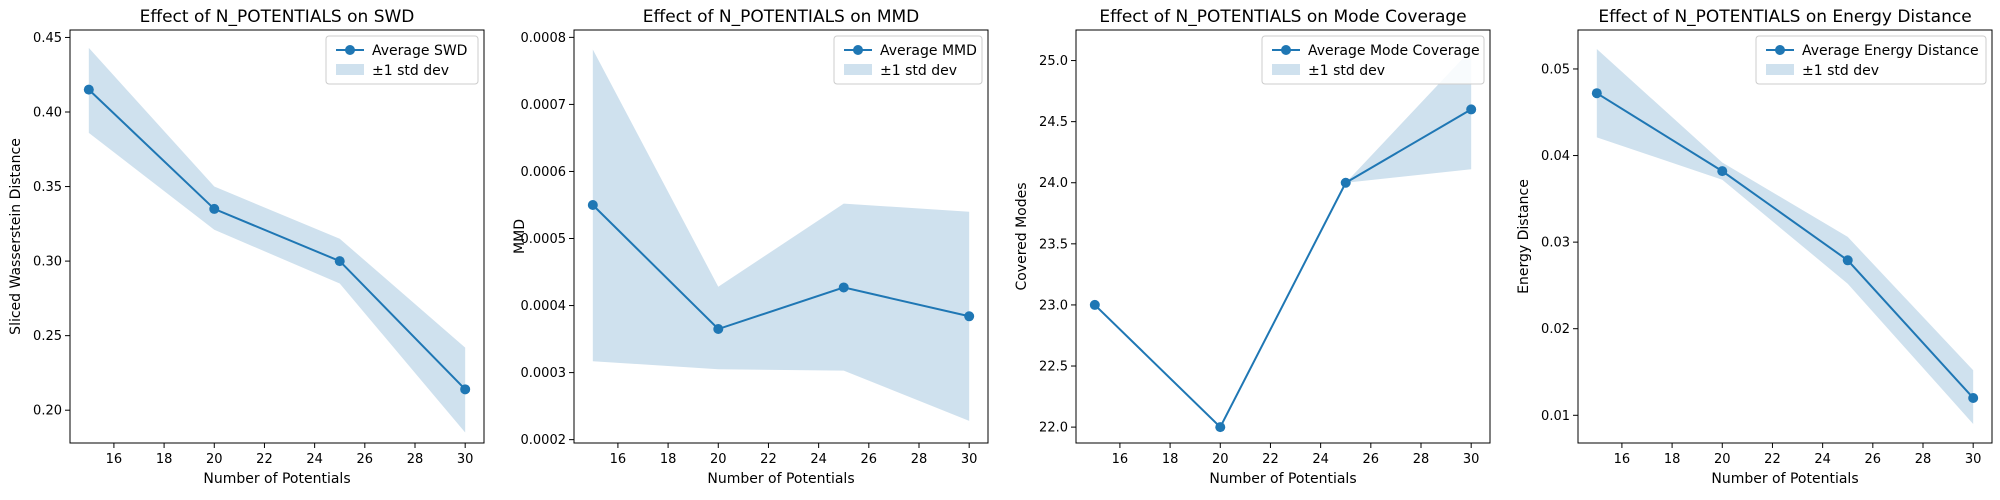 The width and height of the screenshot is (2000, 500). Describe the element at coordinates (47, 38) in the screenshot. I see `y-tick-label: 0.45` at that location.